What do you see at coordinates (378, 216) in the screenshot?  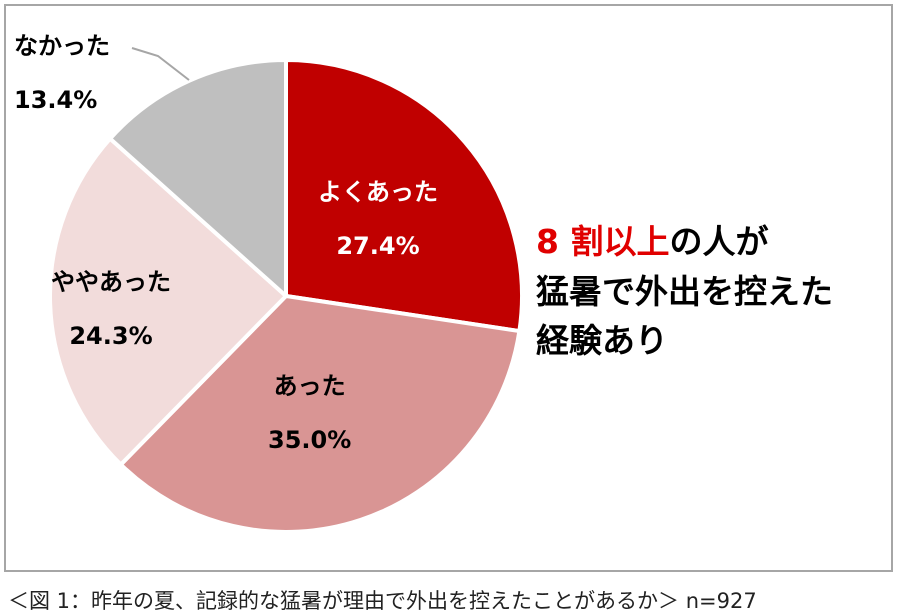 I see `slice-label-yoku: よくあった 27.4%` at bounding box center [378, 216].